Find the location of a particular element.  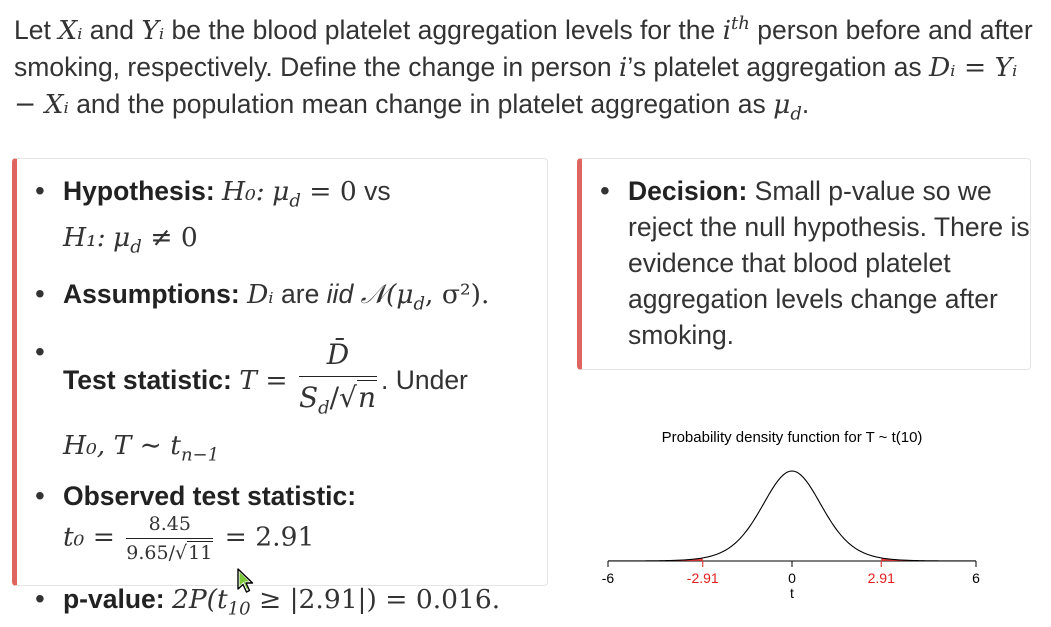

math-dist-rest: , σ²). is located at coordinates (457, 294).